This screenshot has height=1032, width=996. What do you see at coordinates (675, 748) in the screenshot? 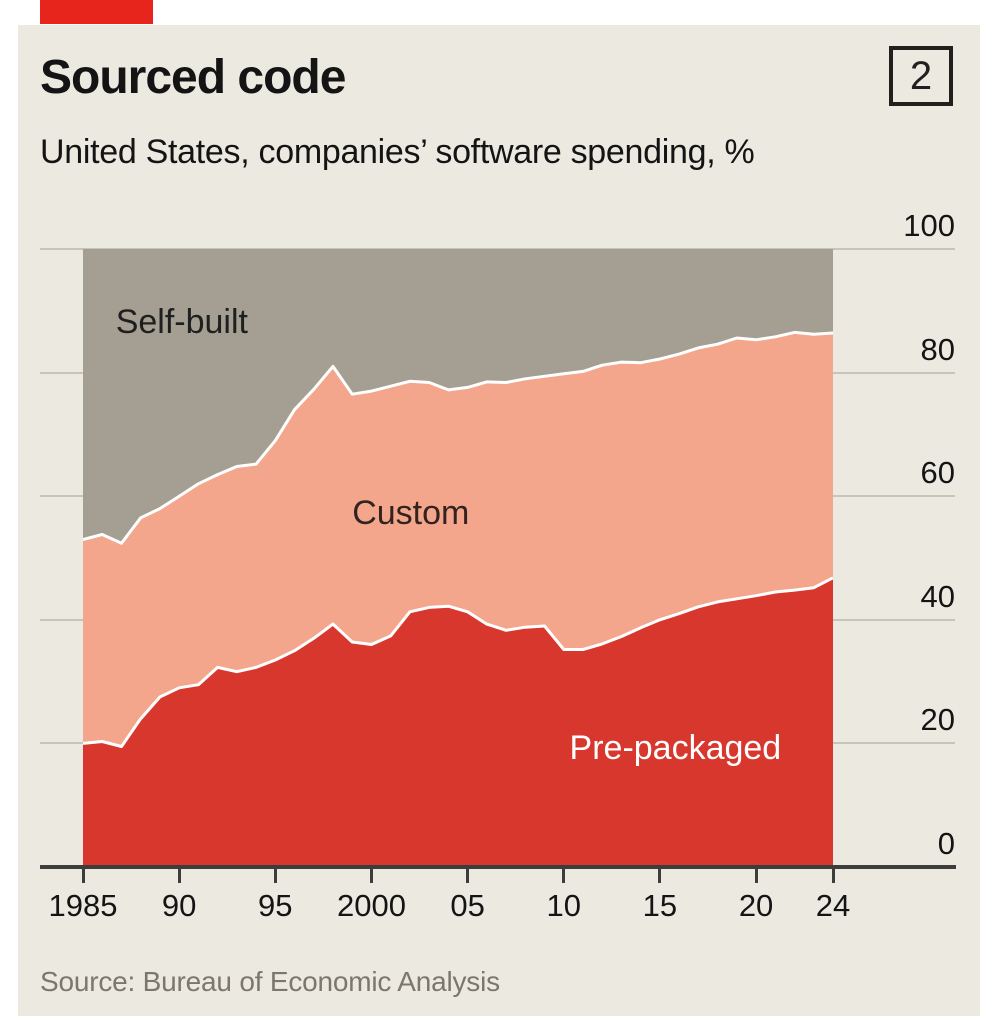
I see `area-label-pre-packaged: Pre-packaged` at bounding box center [675, 748].